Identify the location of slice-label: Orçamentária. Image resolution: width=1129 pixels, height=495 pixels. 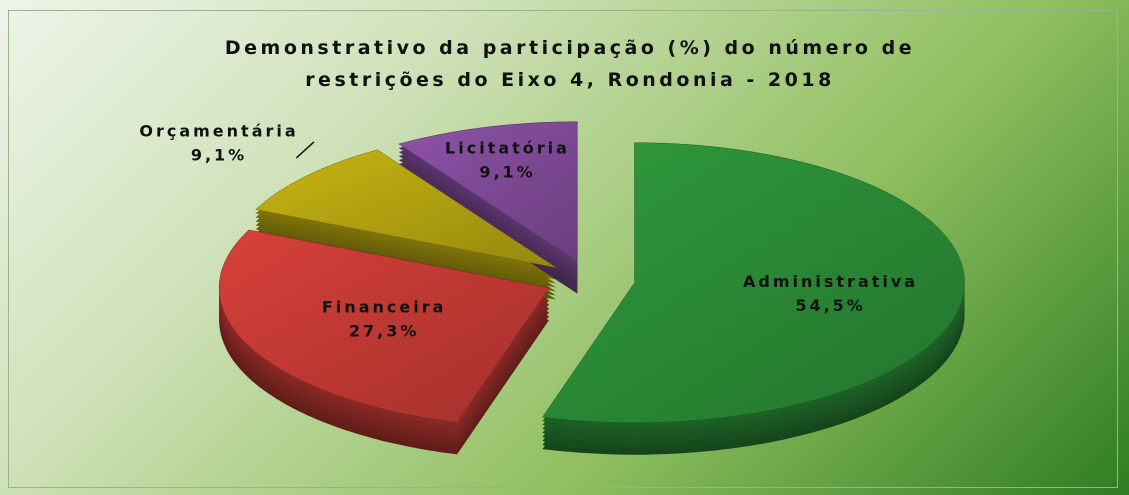
(218, 130).